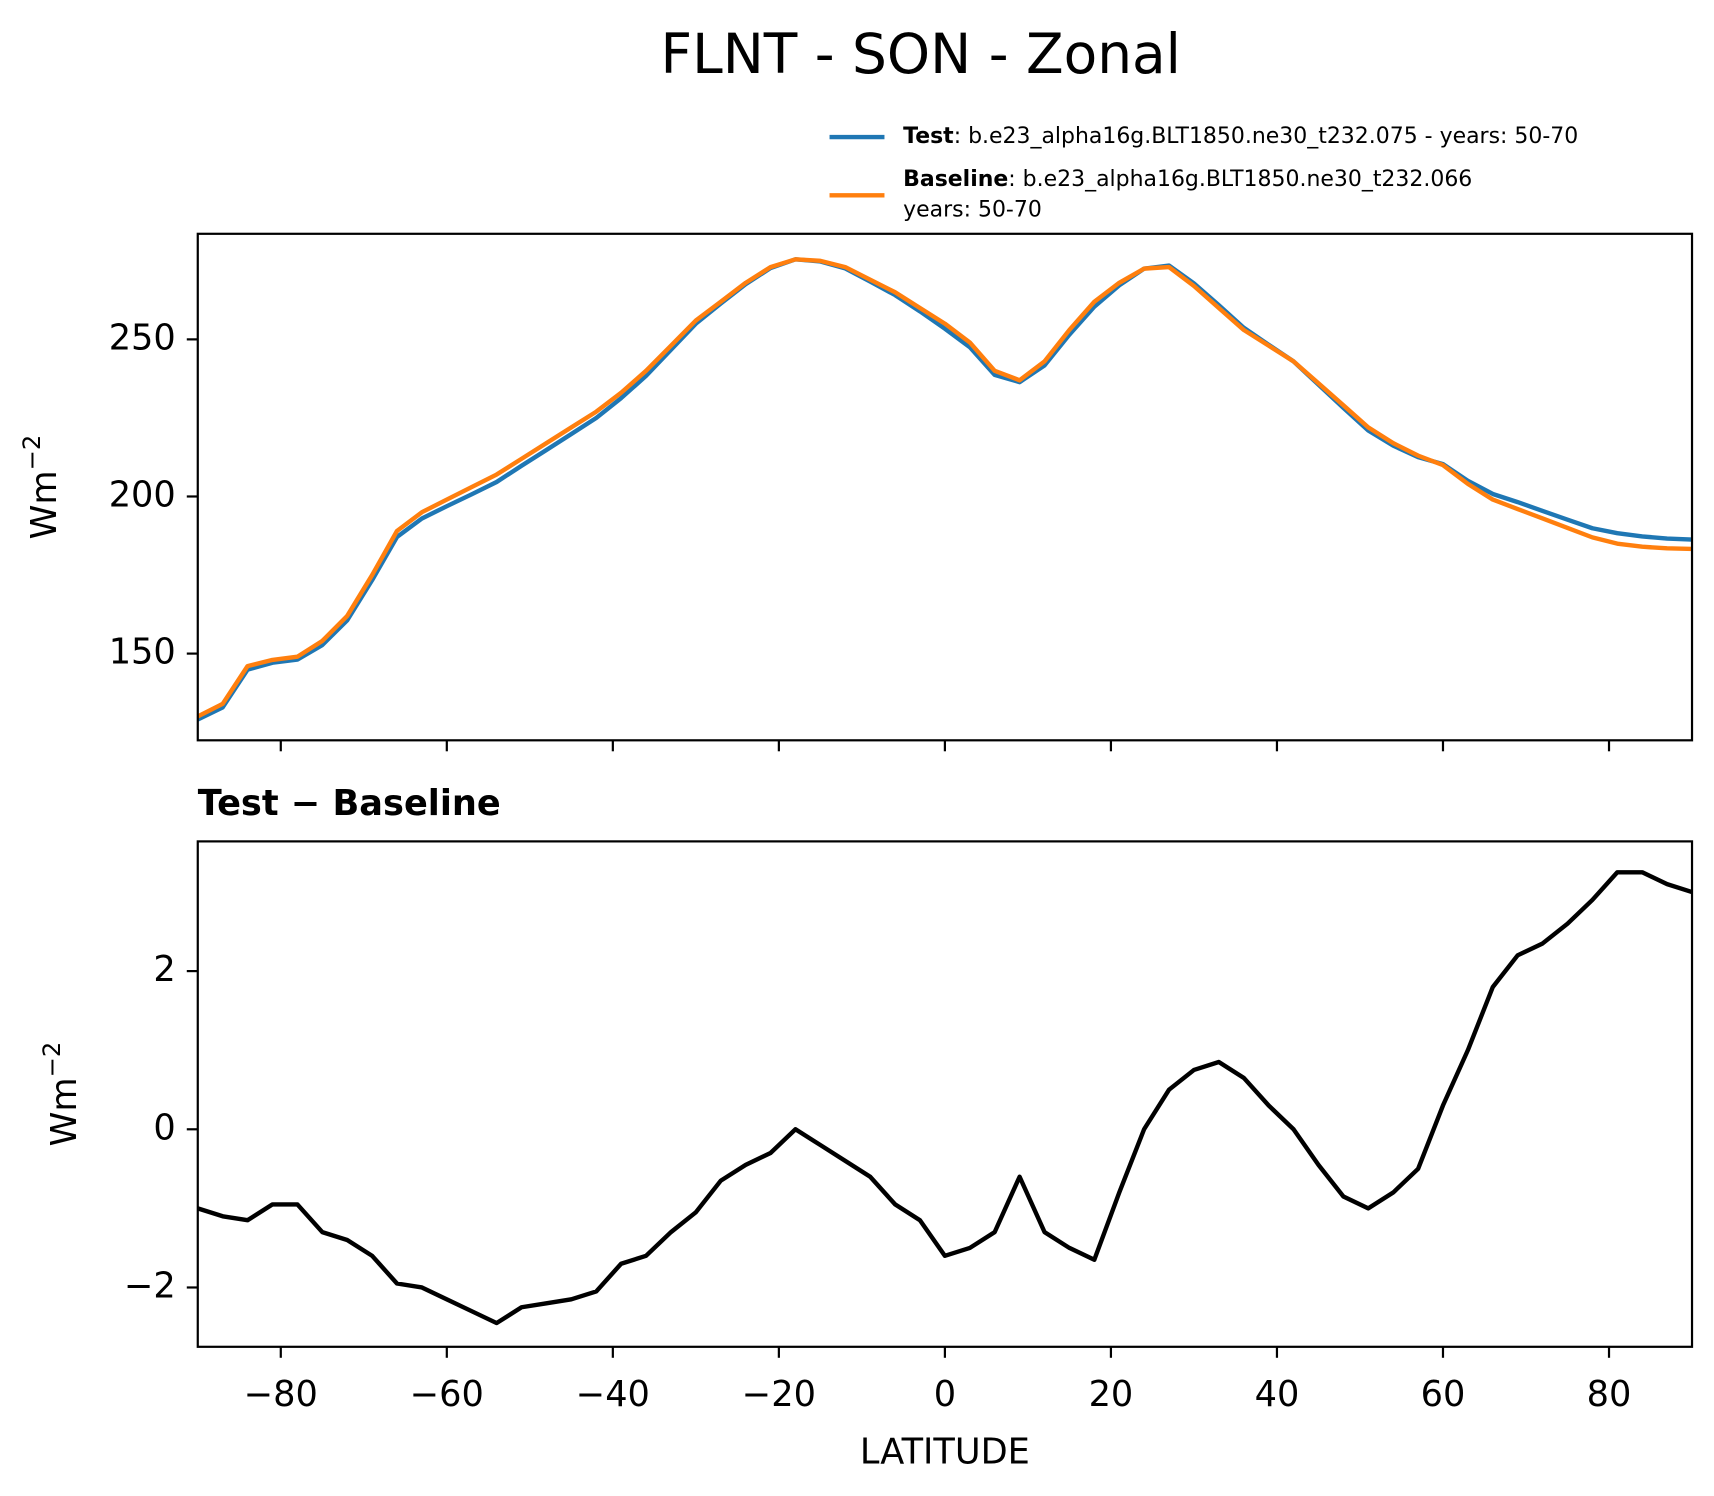 The width and height of the screenshot is (1714, 1496). Describe the element at coordinates (1111, 1394) in the screenshot. I see `x-tick-label: 20` at that location.